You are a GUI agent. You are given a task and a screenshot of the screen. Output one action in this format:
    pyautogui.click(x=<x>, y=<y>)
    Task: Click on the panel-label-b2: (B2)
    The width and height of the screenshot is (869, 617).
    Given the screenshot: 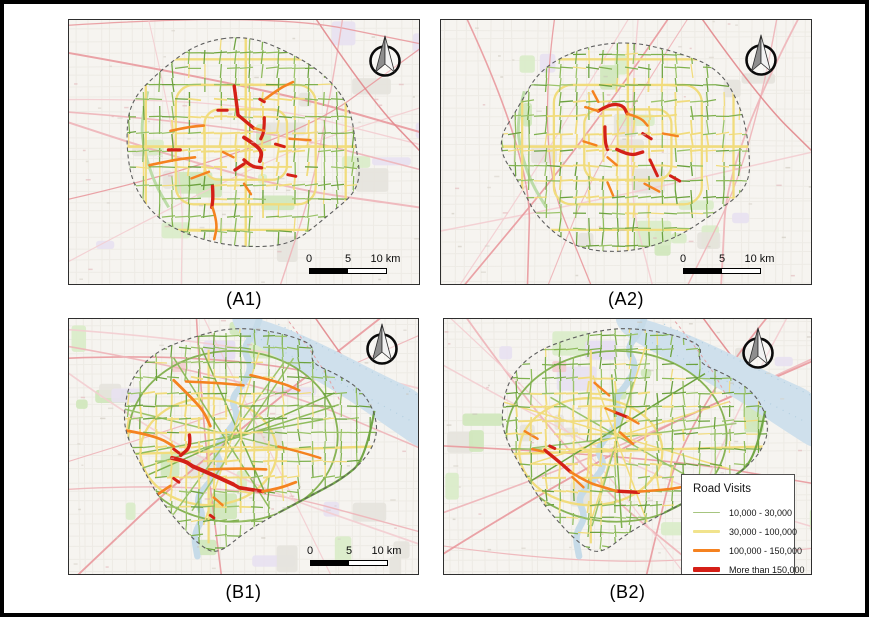 What is the action you would take?
    pyautogui.click(x=627, y=592)
    